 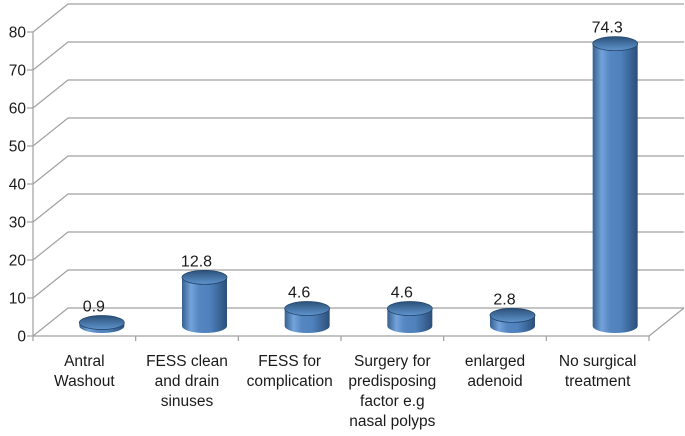 What do you see at coordinates (18, 33) in the screenshot?
I see `y-axis-label: 80` at bounding box center [18, 33].